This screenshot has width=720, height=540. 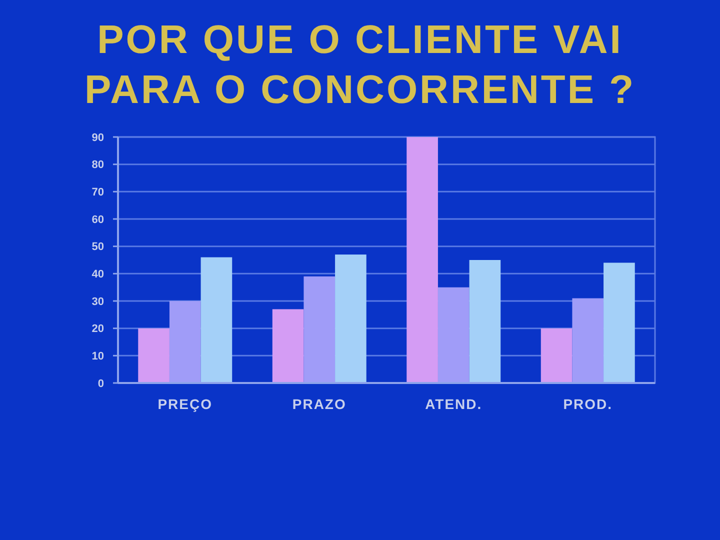 I want to click on y-tick-label: 0, so click(x=101, y=384).